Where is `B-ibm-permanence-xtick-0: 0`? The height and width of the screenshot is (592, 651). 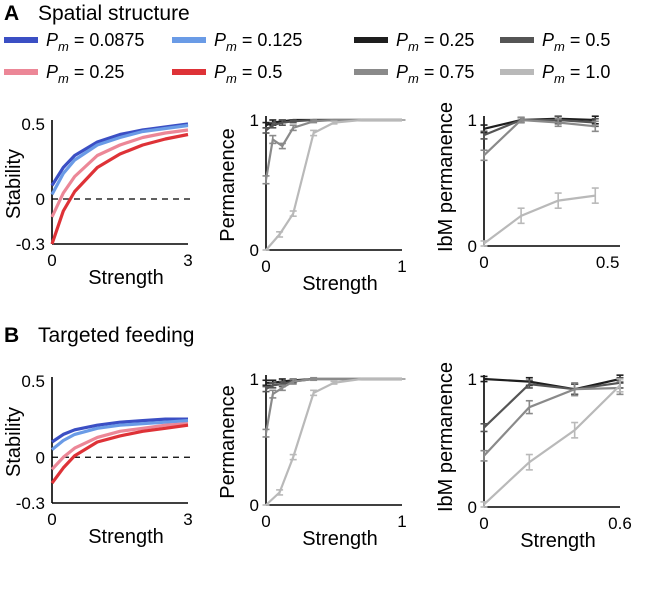
B-ibm-permanence-xtick-0: 0 is located at coordinates (483, 523).